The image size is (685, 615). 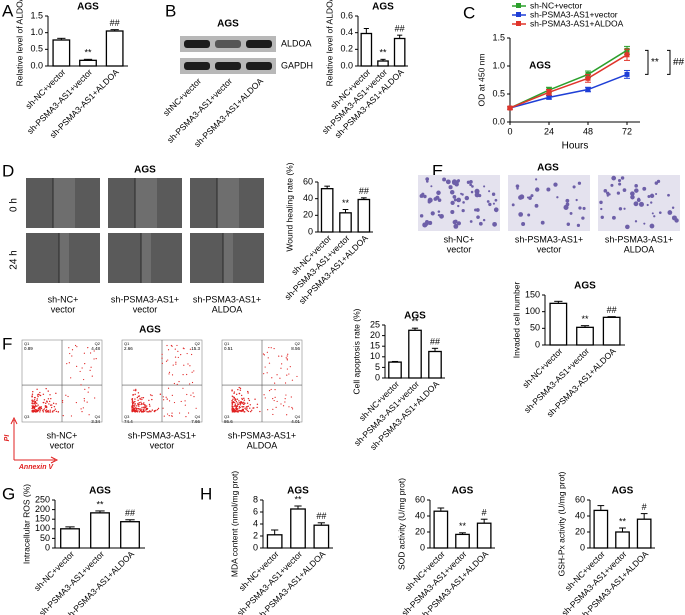 I want to click on y-tick-label: 0.5, so click(x=36, y=49).